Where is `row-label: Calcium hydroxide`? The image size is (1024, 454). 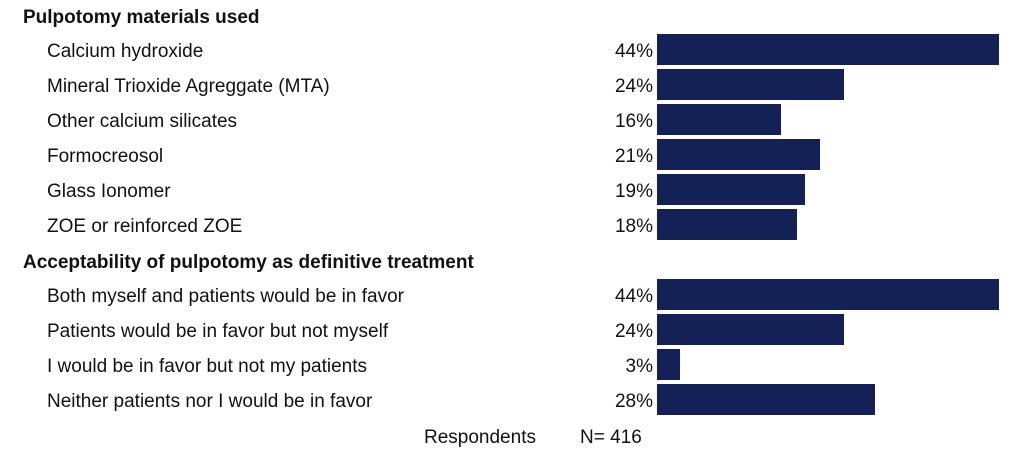 row-label: Calcium hydroxide is located at coordinates (125, 51).